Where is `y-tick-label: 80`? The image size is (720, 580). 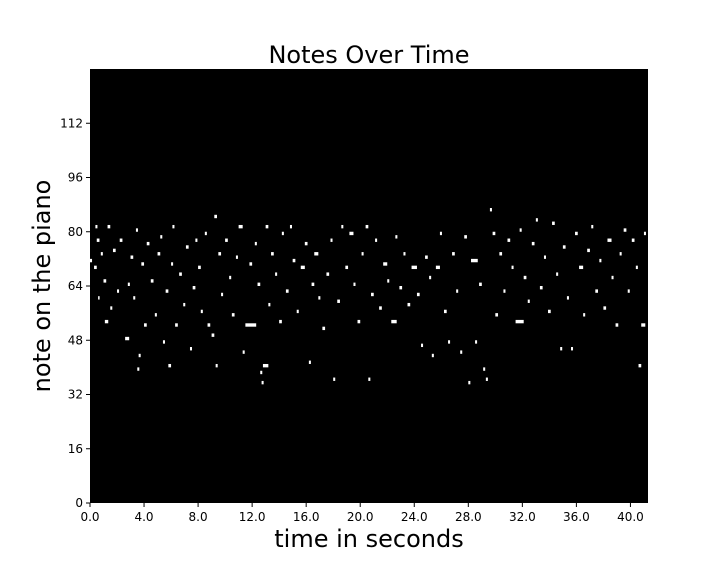 y-tick-label: 80 is located at coordinates (75, 232).